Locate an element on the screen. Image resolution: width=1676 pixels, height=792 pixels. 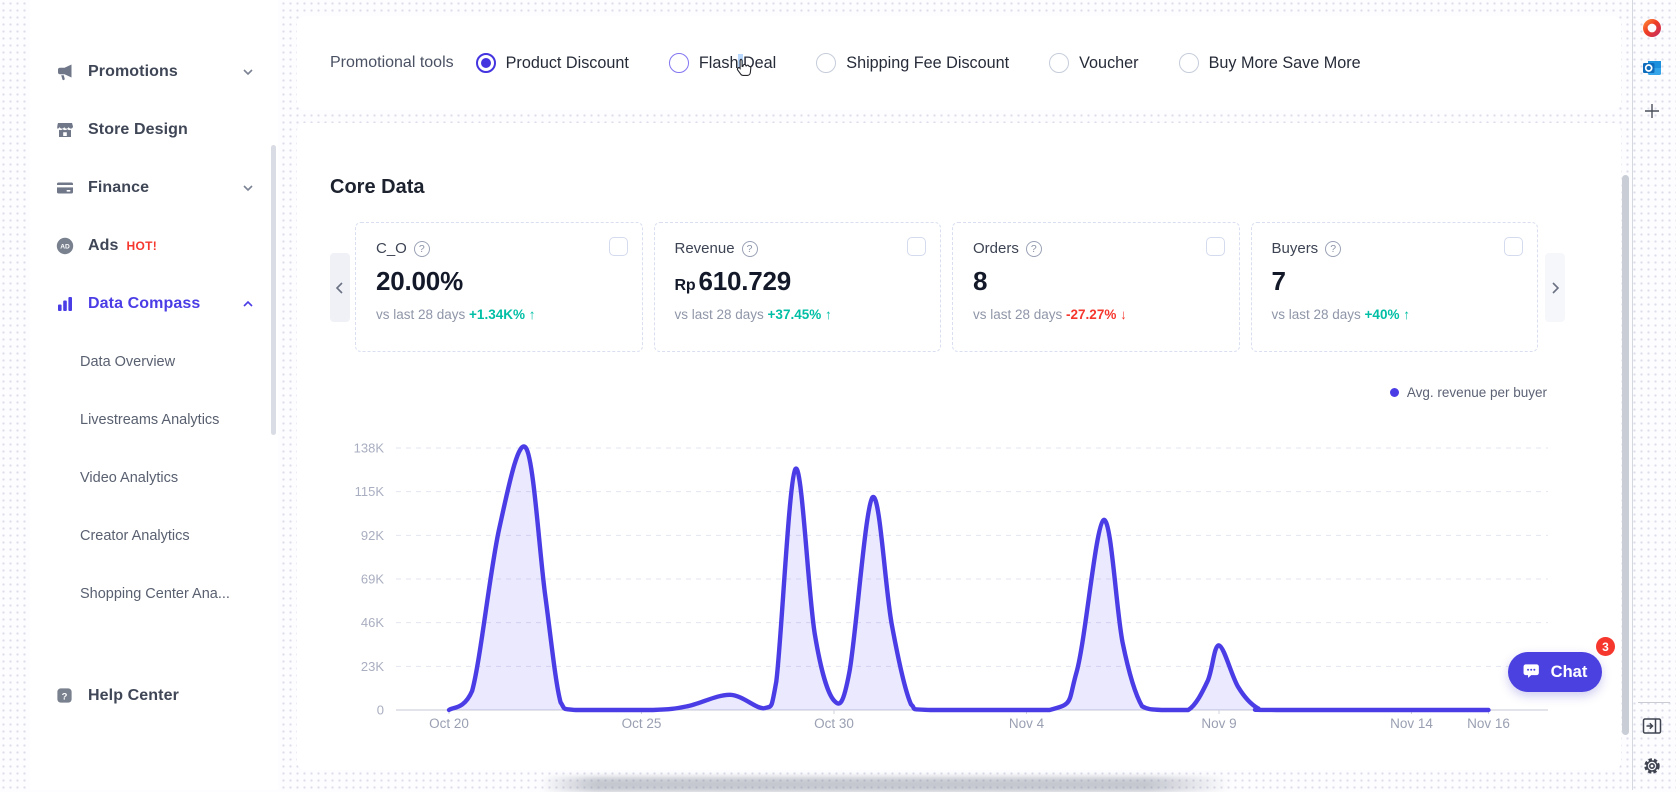
office-icon is located at coordinates (1652, 28).